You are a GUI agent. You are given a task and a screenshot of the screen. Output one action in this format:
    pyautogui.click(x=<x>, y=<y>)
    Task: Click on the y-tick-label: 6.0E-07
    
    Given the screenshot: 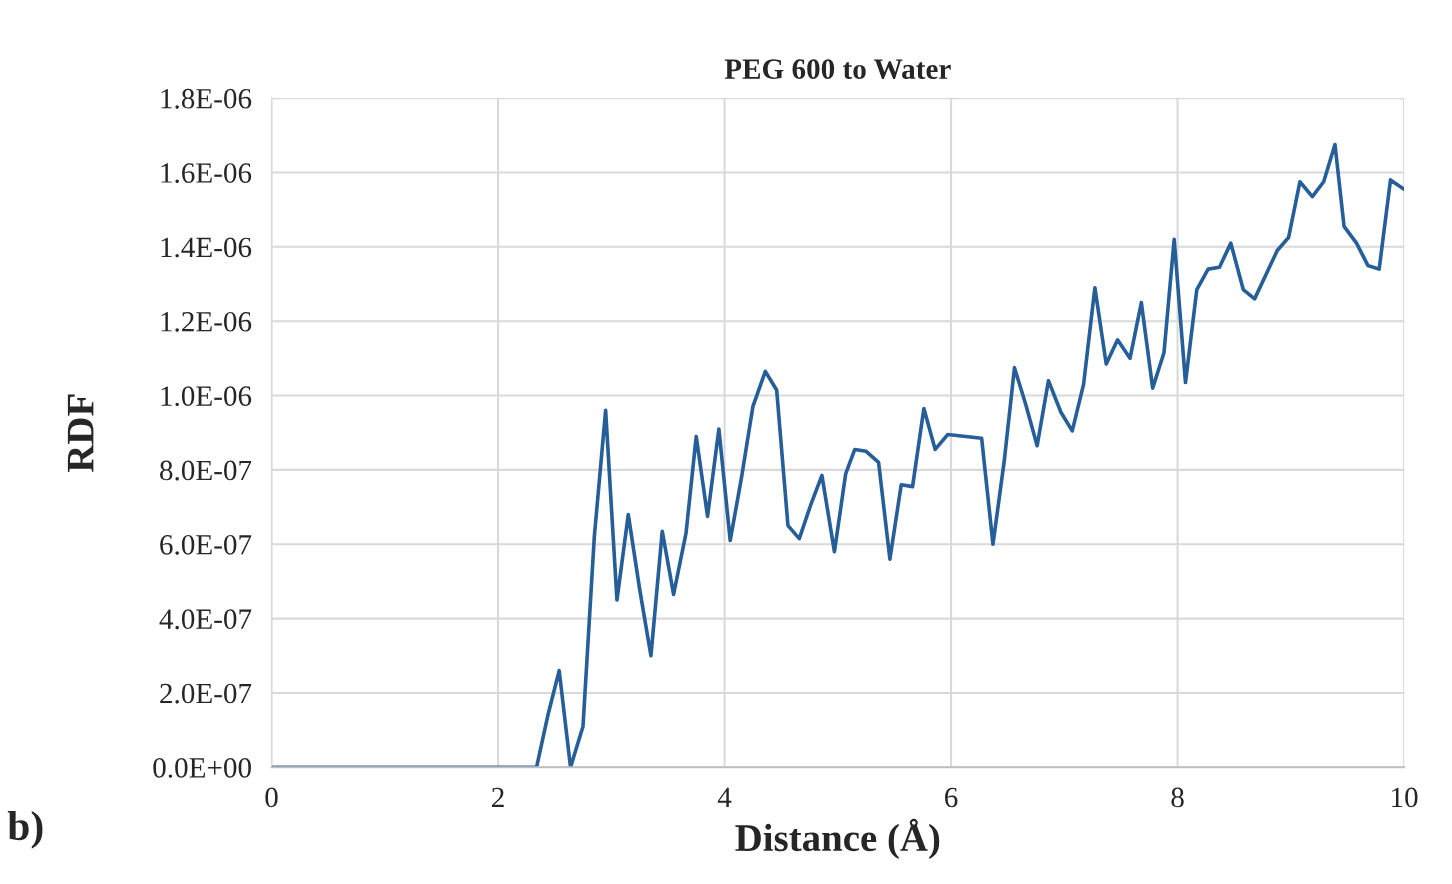 What is the action you would take?
    pyautogui.click(x=206, y=544)
    